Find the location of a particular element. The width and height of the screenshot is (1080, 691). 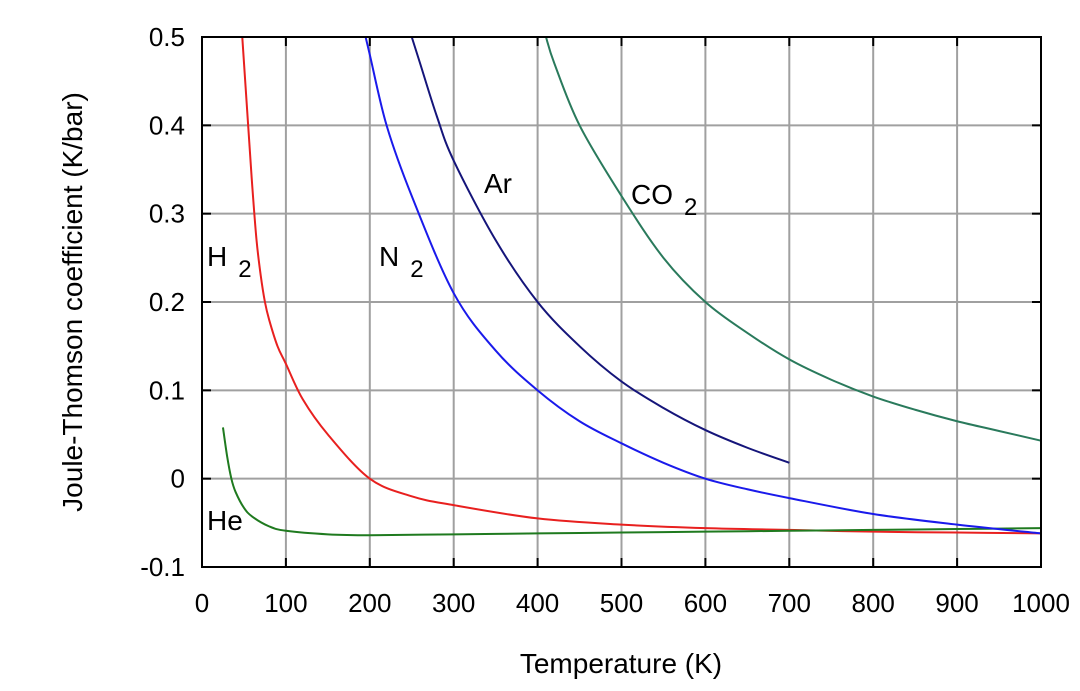

y-tick-label: 0.1 is located at coordinates (167, 390).